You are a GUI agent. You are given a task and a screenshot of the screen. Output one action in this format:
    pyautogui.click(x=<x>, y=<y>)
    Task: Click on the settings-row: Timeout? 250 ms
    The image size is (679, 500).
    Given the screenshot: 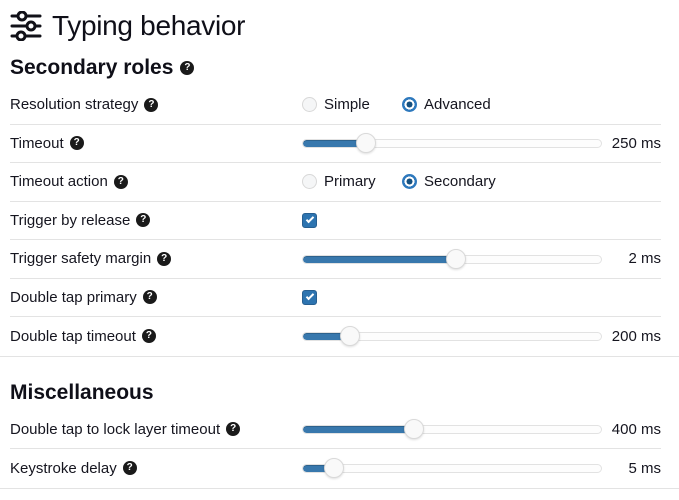 What is the action you would take?
    pyautogui.click(x=335, y=144)
    